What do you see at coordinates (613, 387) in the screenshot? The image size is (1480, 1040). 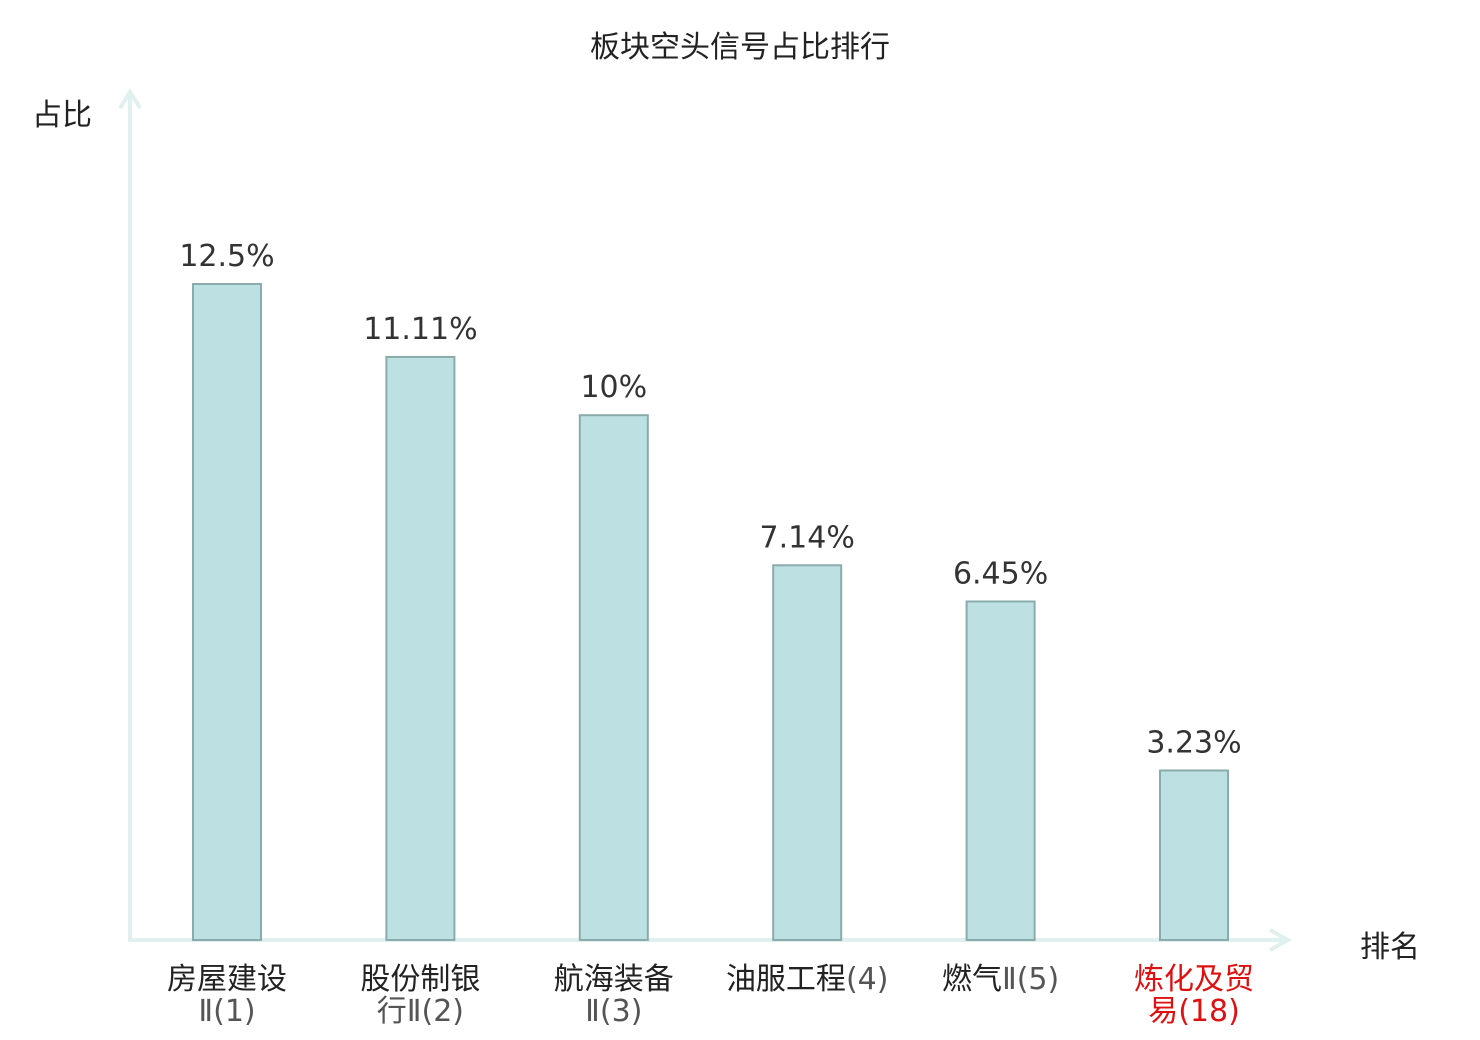 I see `value-label: 10%` at bounding box center [613, 387].